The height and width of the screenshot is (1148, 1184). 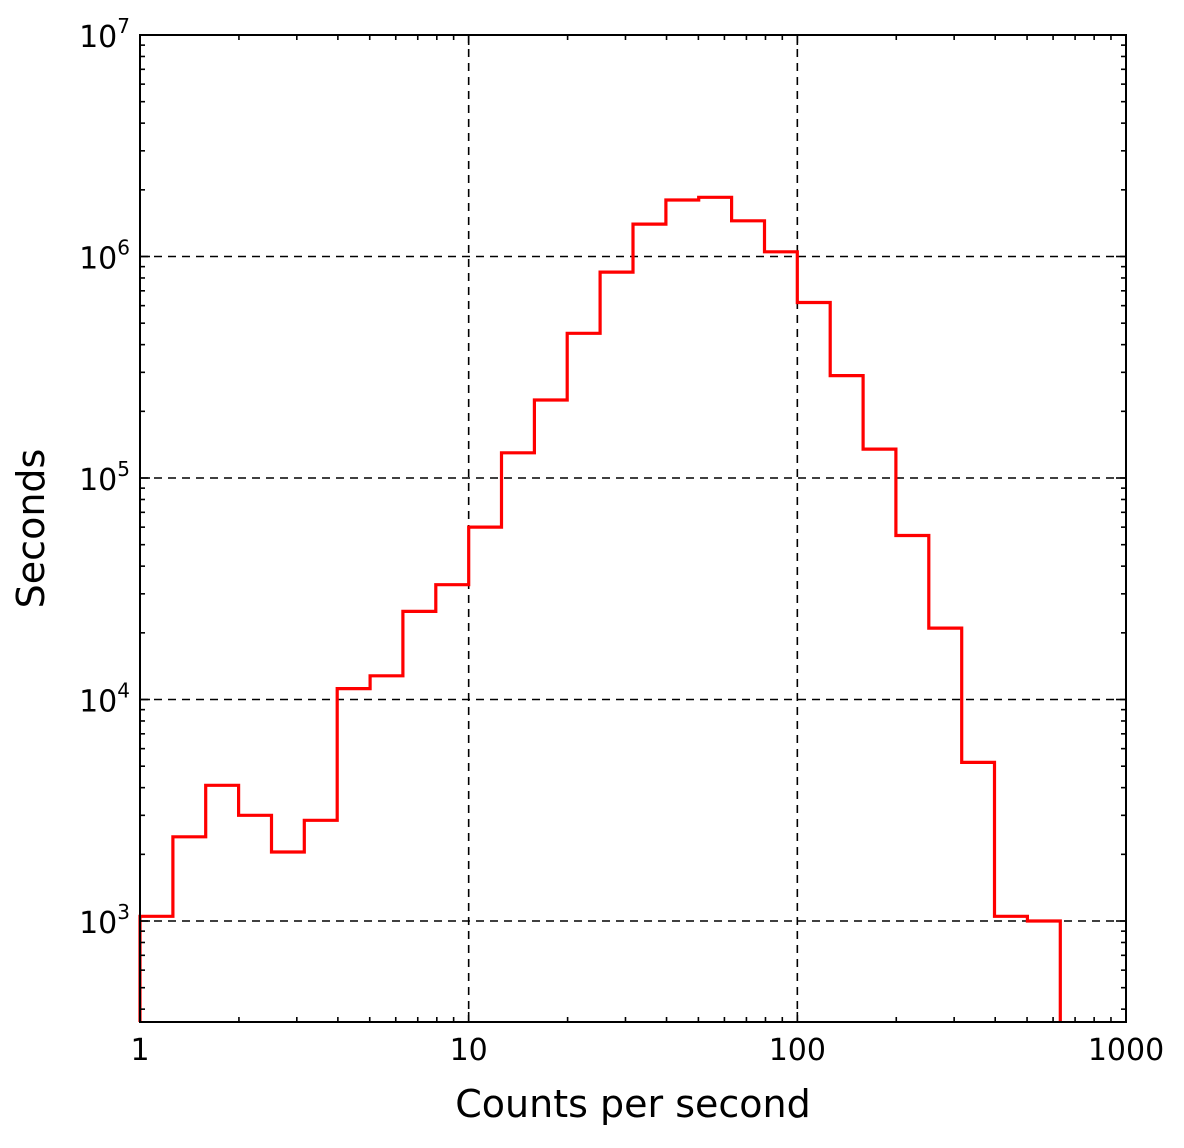 I want to click on y-tick-exponent: 4, so click(x=123, y=691).